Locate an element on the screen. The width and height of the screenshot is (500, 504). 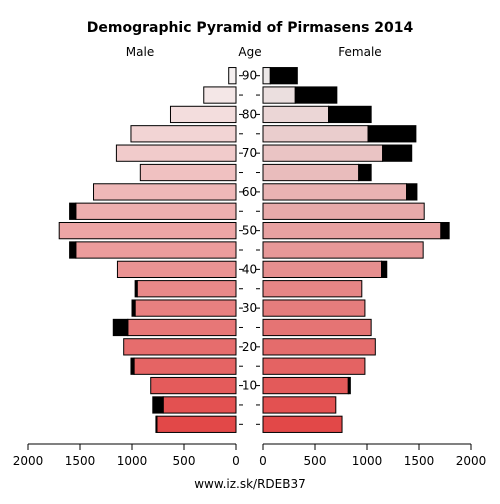
male-x-tick-label: 0 is located at coordinates (236, 461).